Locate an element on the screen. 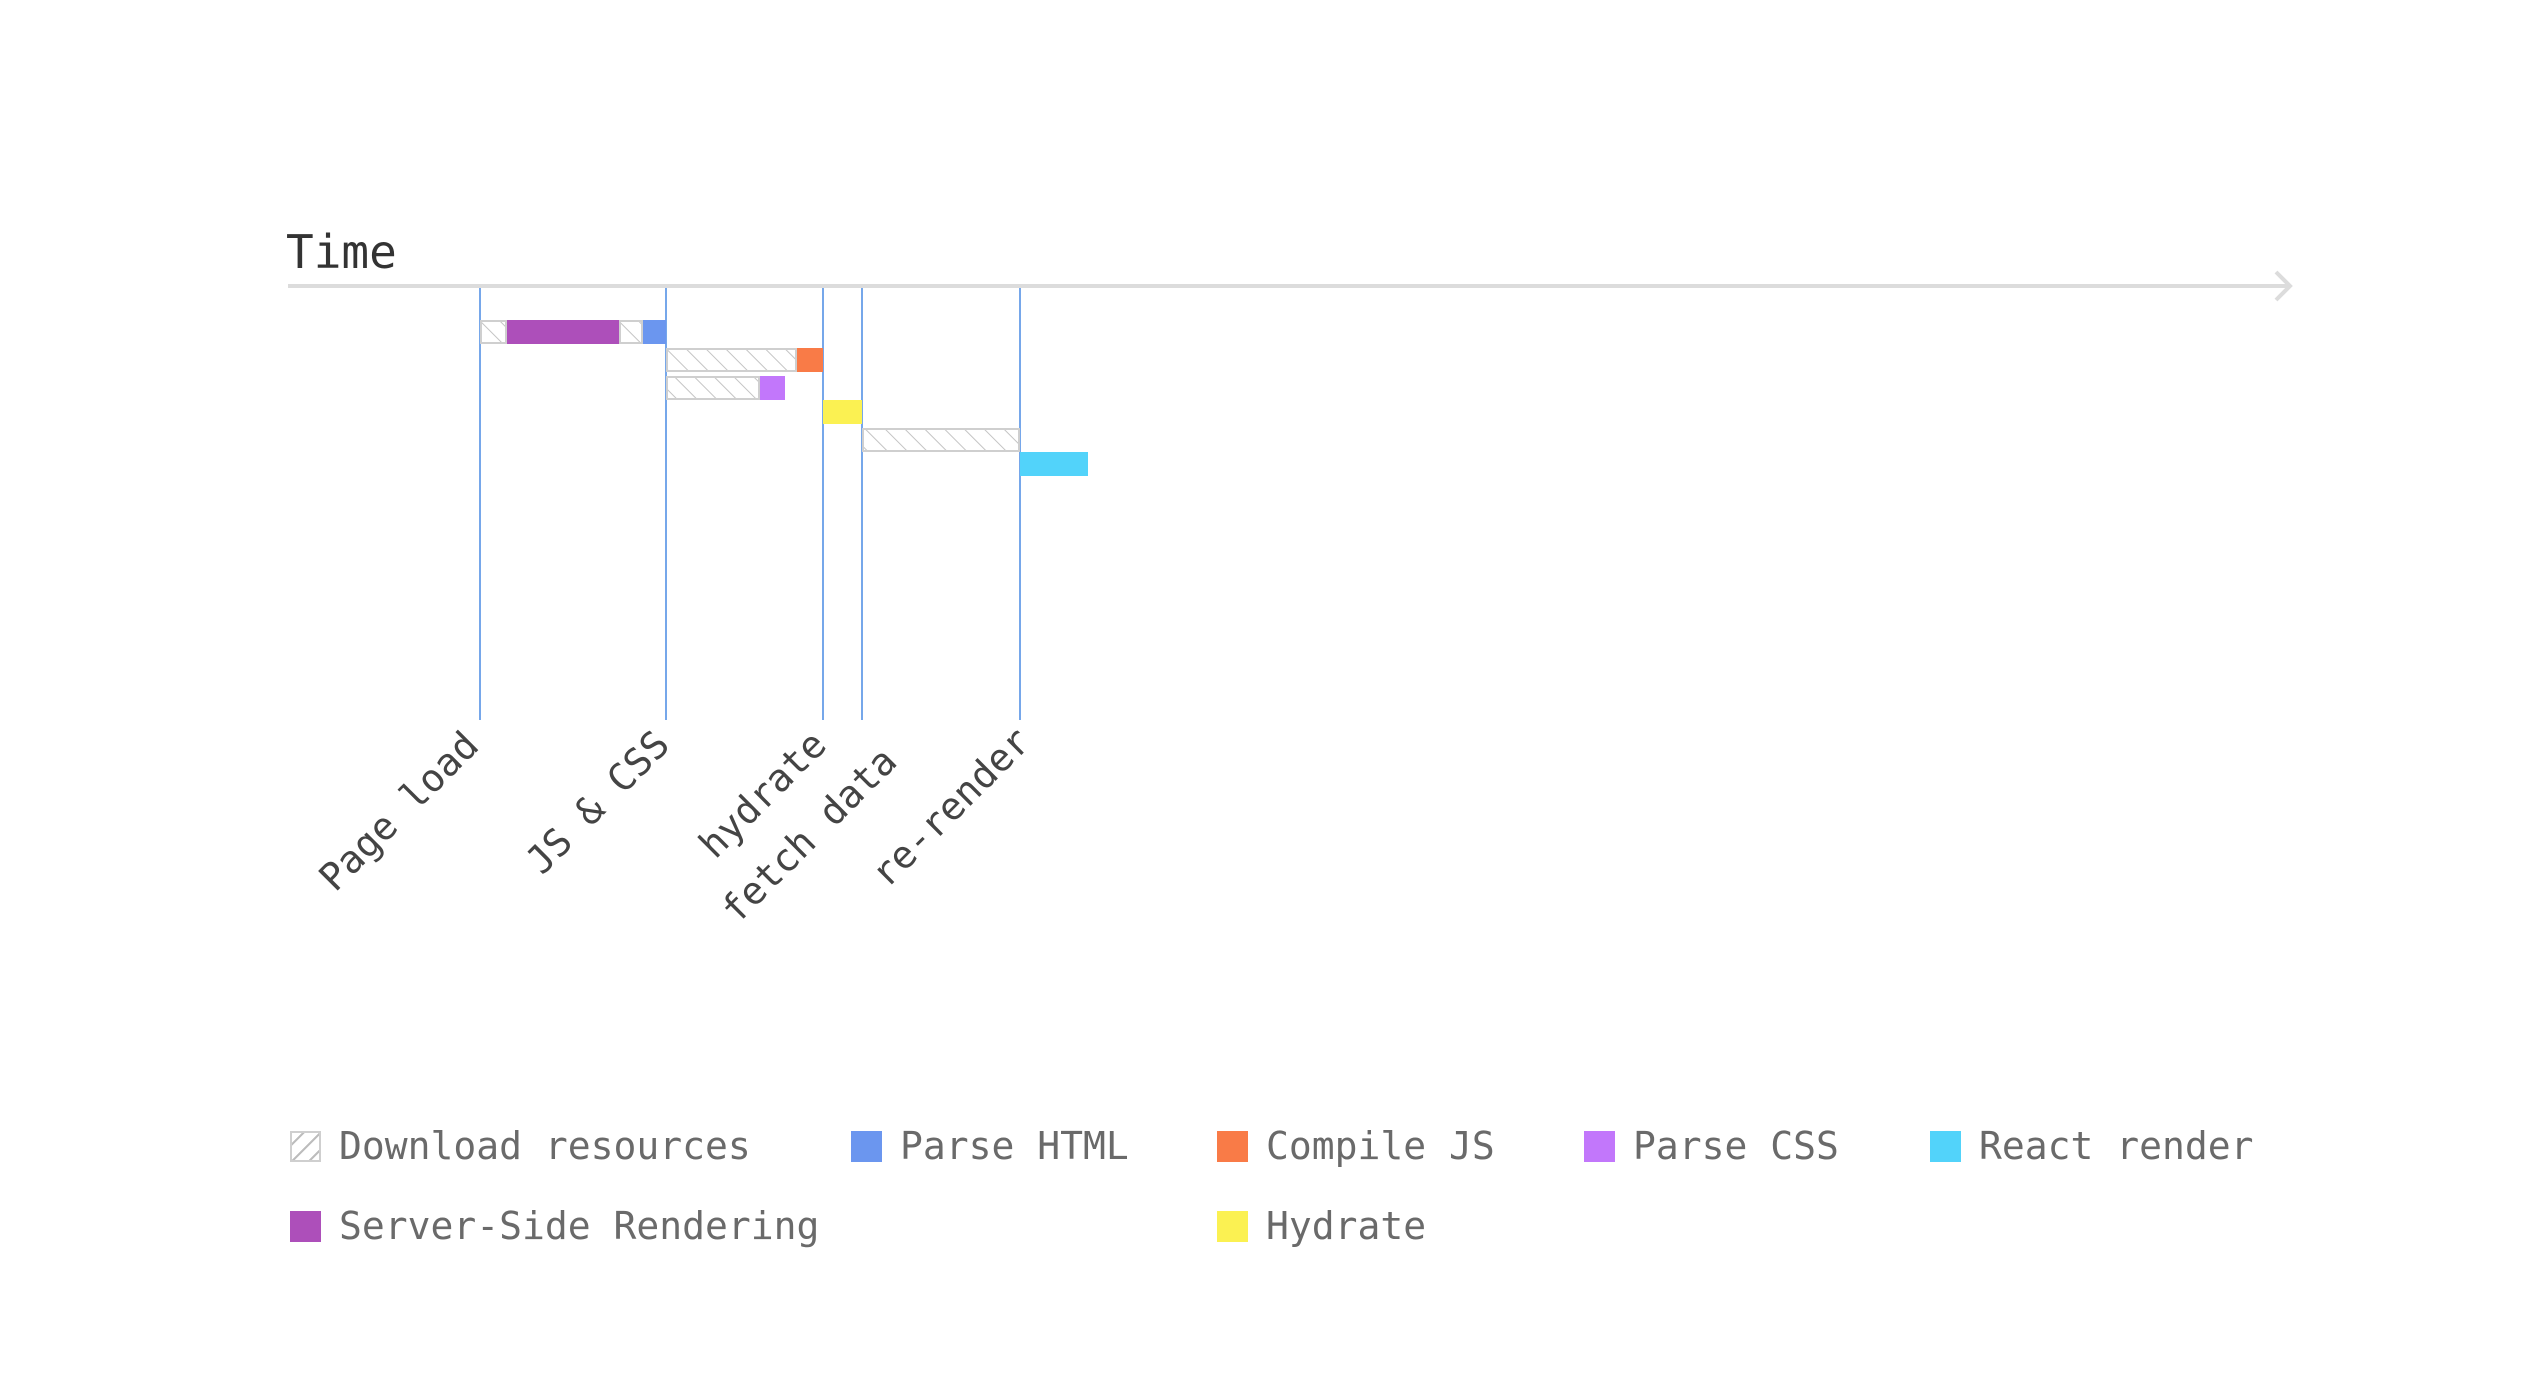 The image size is (2536, 1396). legend-label: Download resources is located at coordinates (545, 1146).